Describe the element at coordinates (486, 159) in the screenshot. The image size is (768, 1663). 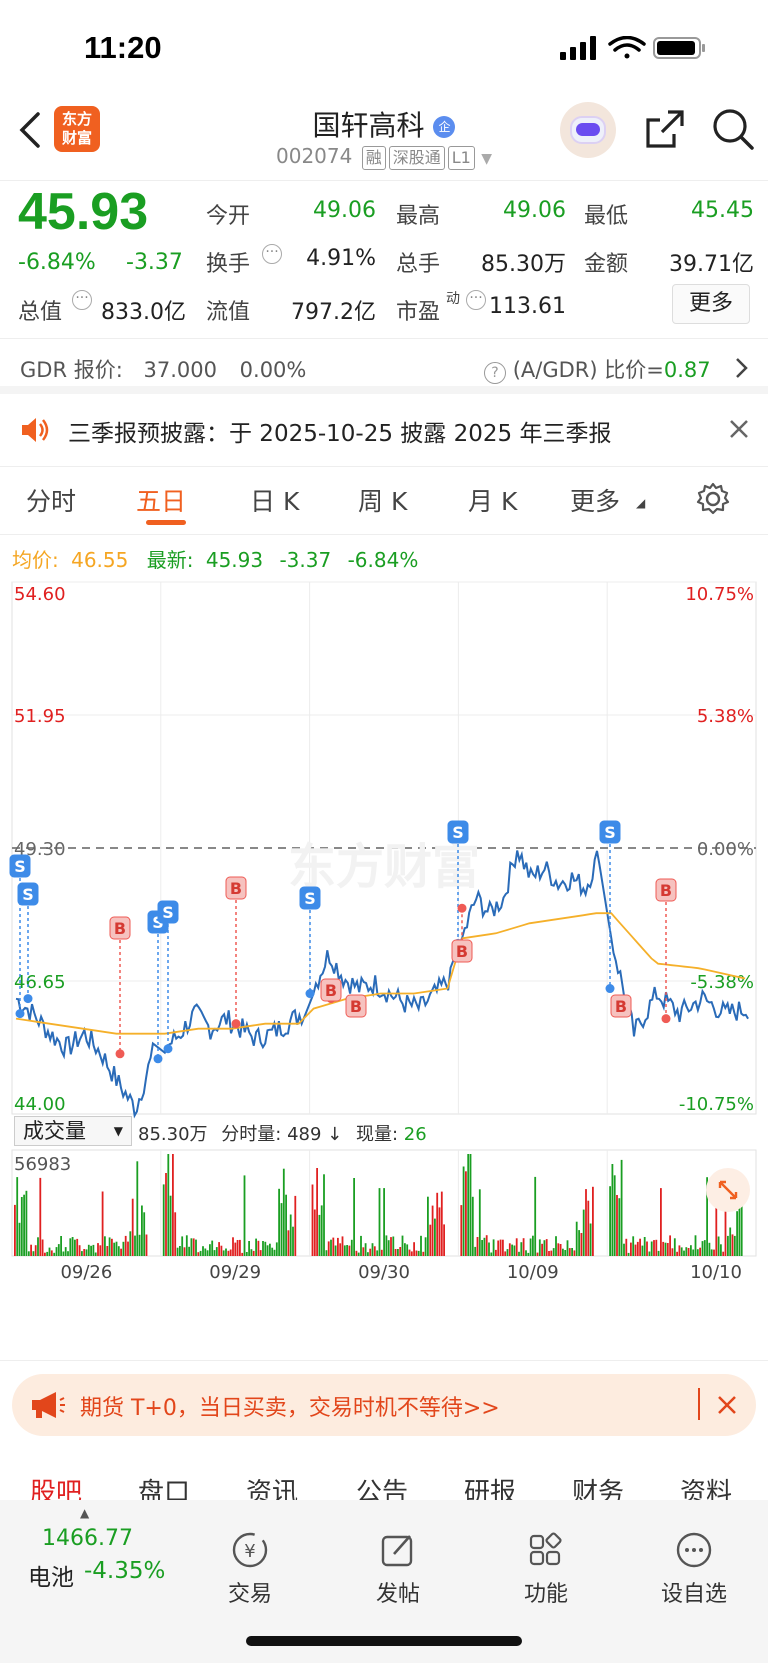
I see `dropdown-icon: ▼` at that location.